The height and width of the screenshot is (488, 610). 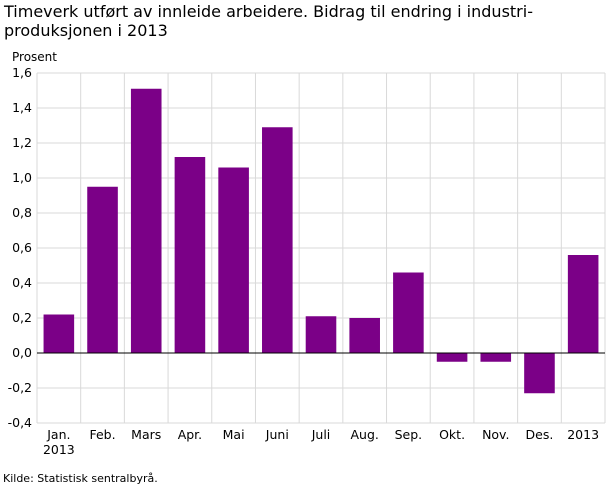 What do you see at coordinates (102, 434) in the screenshot?
I see `x-tick-label: Feb.` at bounding box center [102, 434].